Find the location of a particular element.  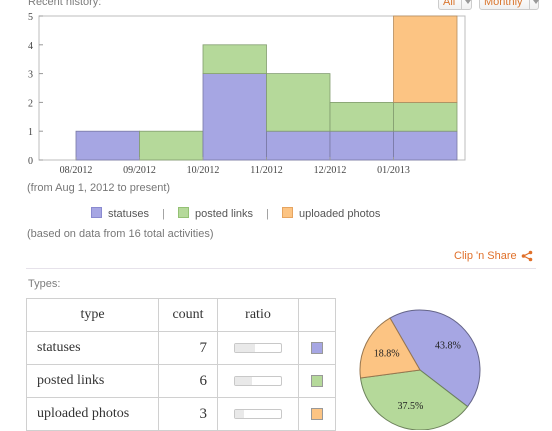

period-select: Monthly is located at coordinates (509, 5).